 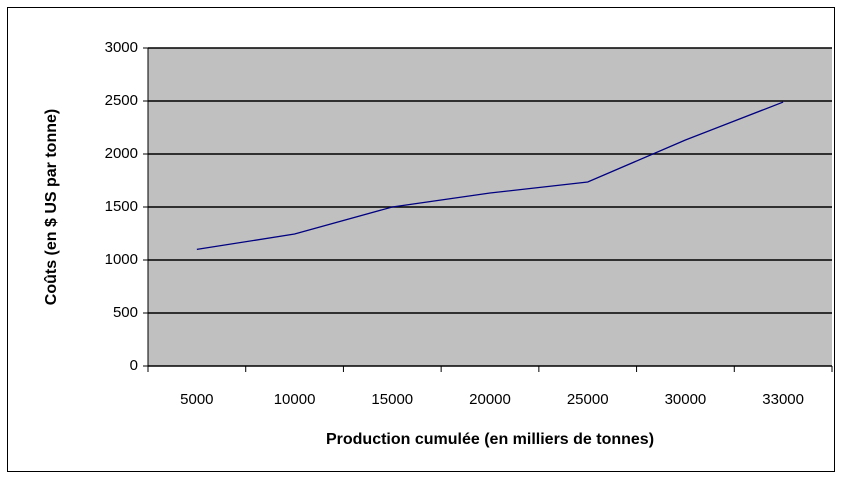 What do you see at coordinates (295, 399) in the screenshot?
I see `x-tick-label: 10000` at bounding box center [295, 399].